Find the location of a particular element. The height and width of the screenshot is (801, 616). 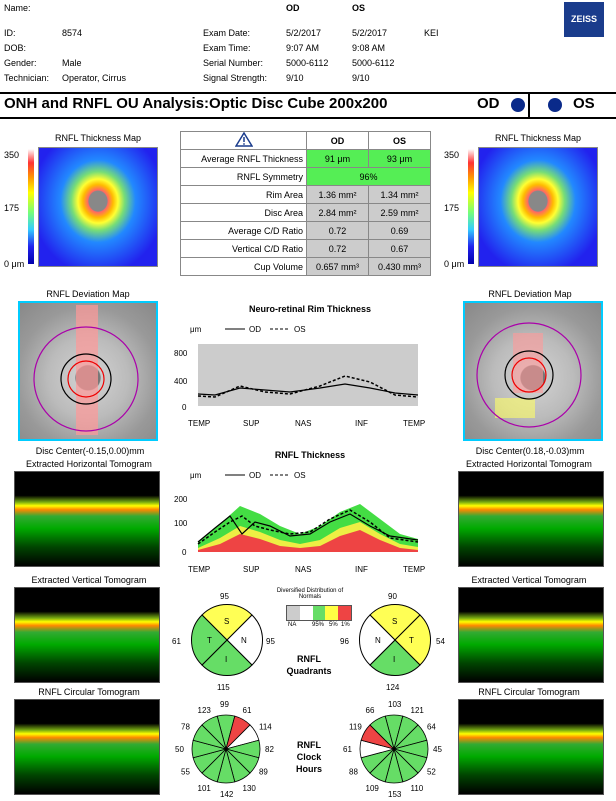

vert-cd-od: 0.72 is located at coordinates (337, 248).